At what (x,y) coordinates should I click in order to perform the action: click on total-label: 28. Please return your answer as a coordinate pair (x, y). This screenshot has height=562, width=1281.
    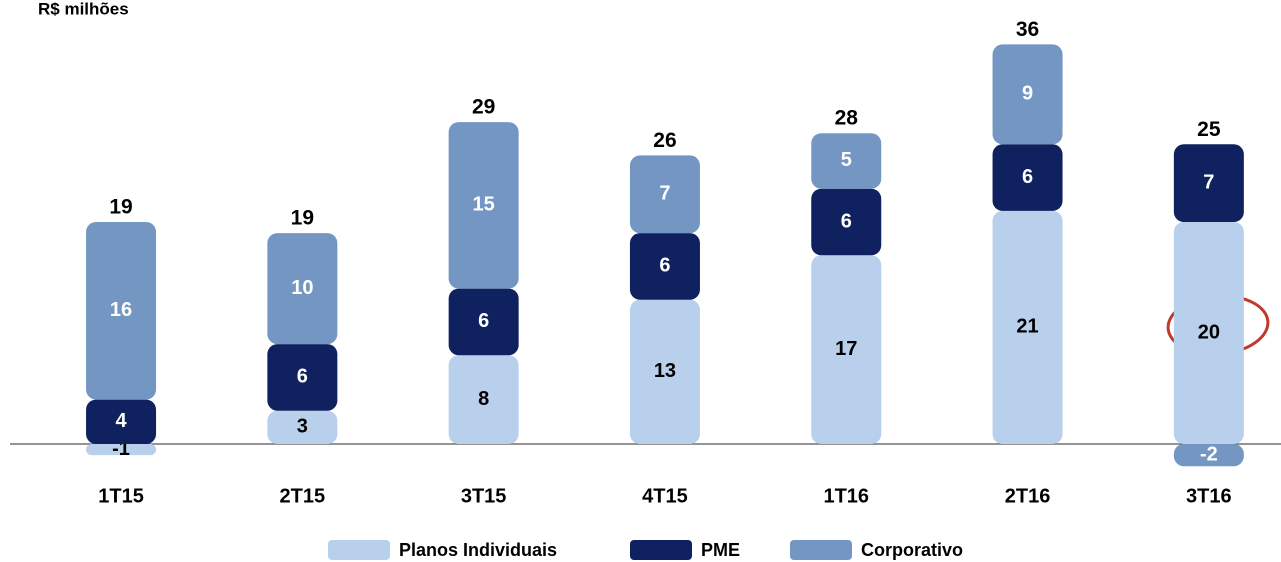
    Looking at the image, I should click on (847, 118).